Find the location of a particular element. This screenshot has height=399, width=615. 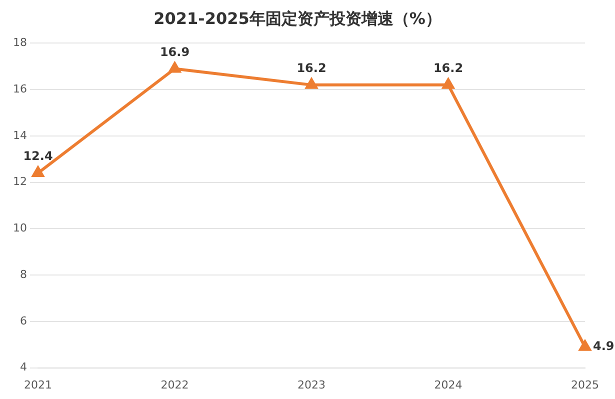

chart-title: 2021-2025年固定资产投资增速（%） is located at coordinates (298, 18).